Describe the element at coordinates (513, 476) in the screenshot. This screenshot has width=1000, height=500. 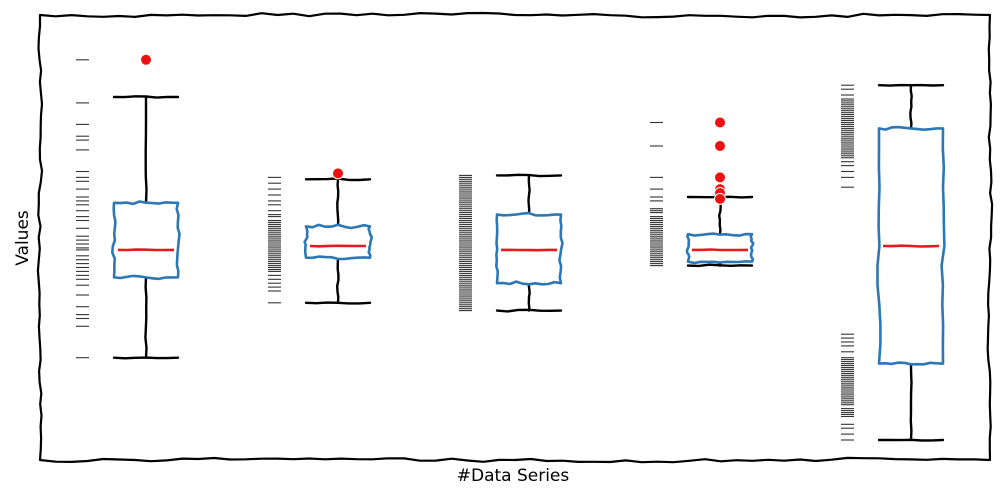
I see `x-axis-label: #Data Series` at that location.